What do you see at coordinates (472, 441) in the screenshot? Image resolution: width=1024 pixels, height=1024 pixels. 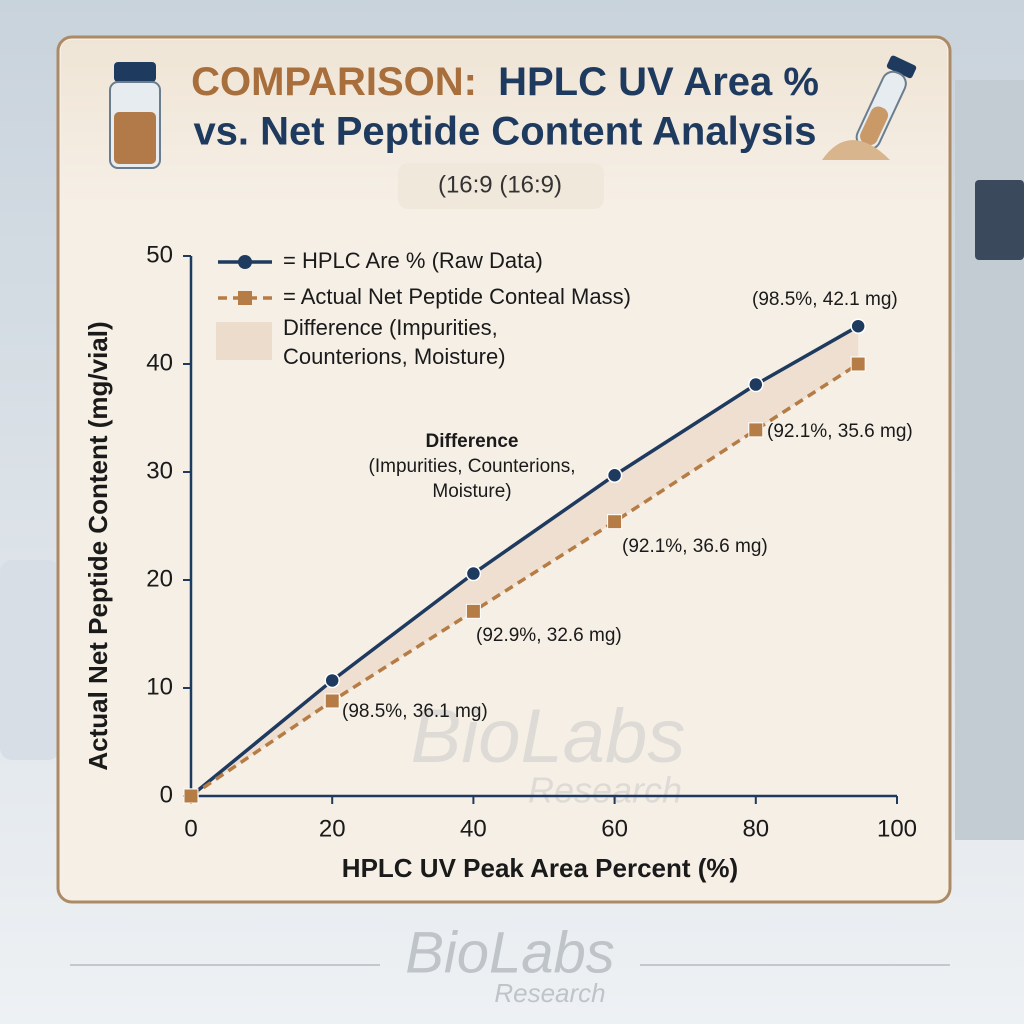 I see `annotation-title: Difference` at bounding box center [472, 441].